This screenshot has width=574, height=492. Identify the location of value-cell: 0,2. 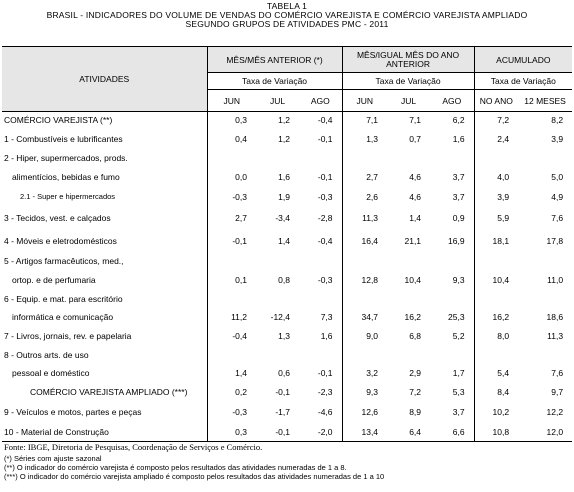
(241, 391).